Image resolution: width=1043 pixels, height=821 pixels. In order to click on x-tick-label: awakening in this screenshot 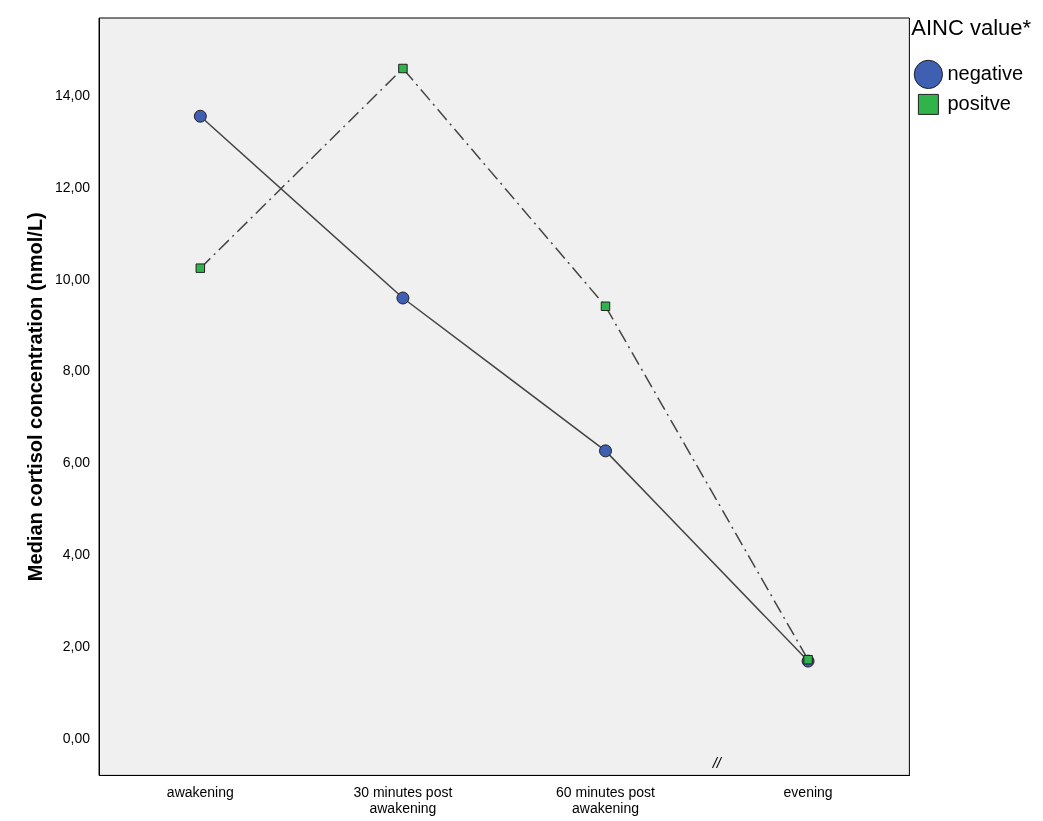, I will do `click(200, 791)`.